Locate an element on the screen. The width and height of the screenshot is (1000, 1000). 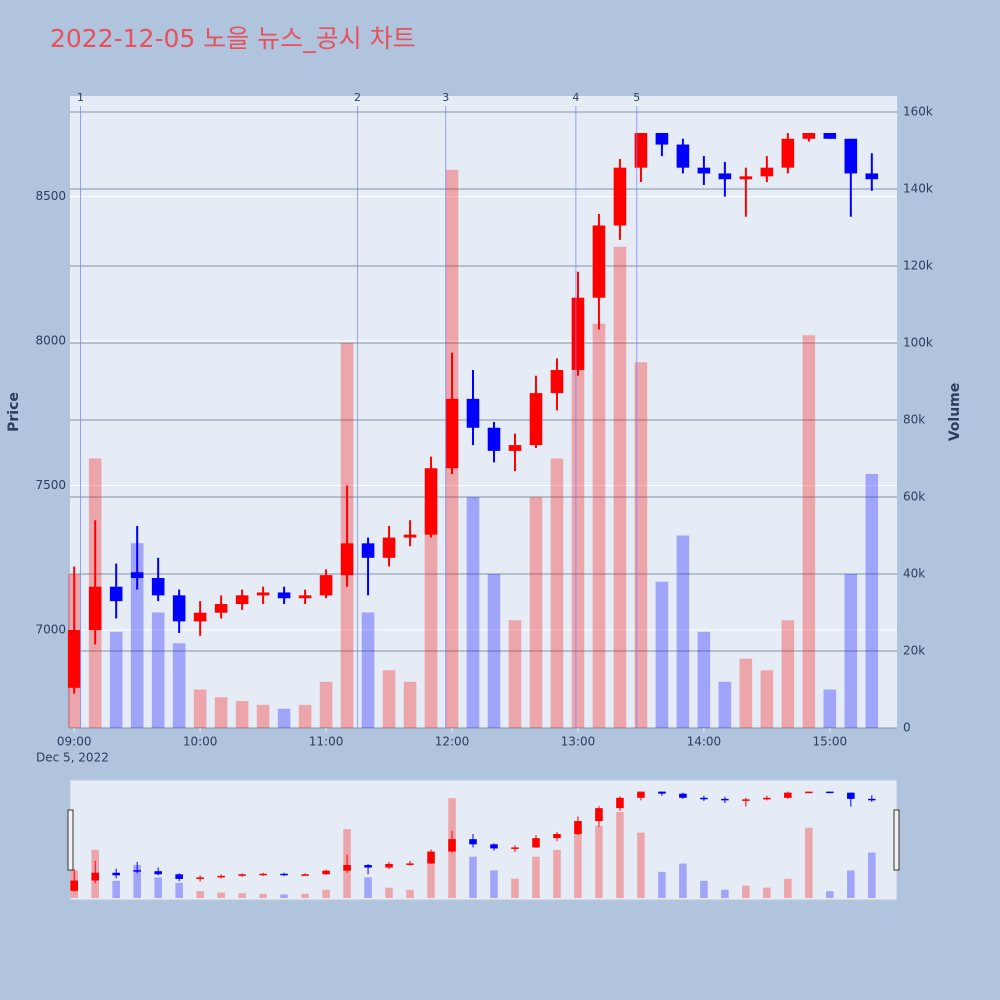
y-tick-label: 8000 is located at coordinates (50, 341).